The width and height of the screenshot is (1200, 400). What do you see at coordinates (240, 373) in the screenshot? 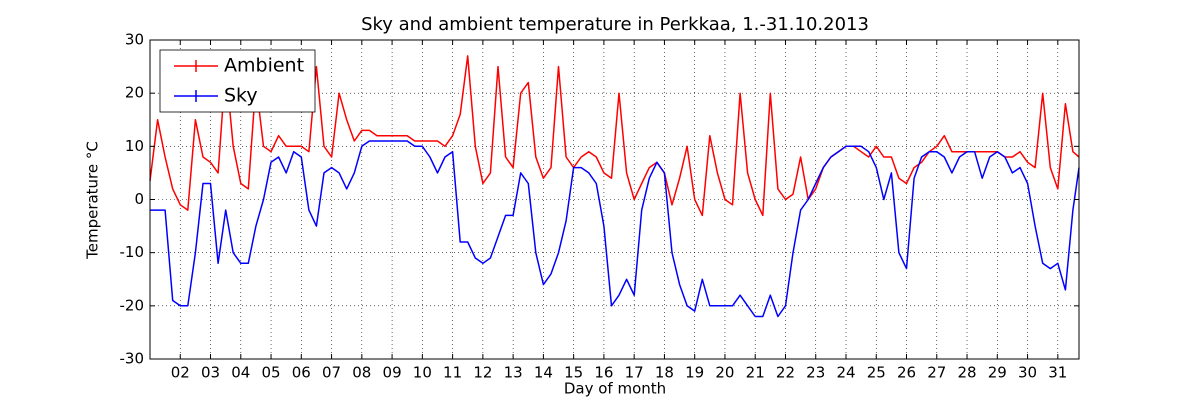
I see `x-tick-label: 04` at bounding box center [240, 373].